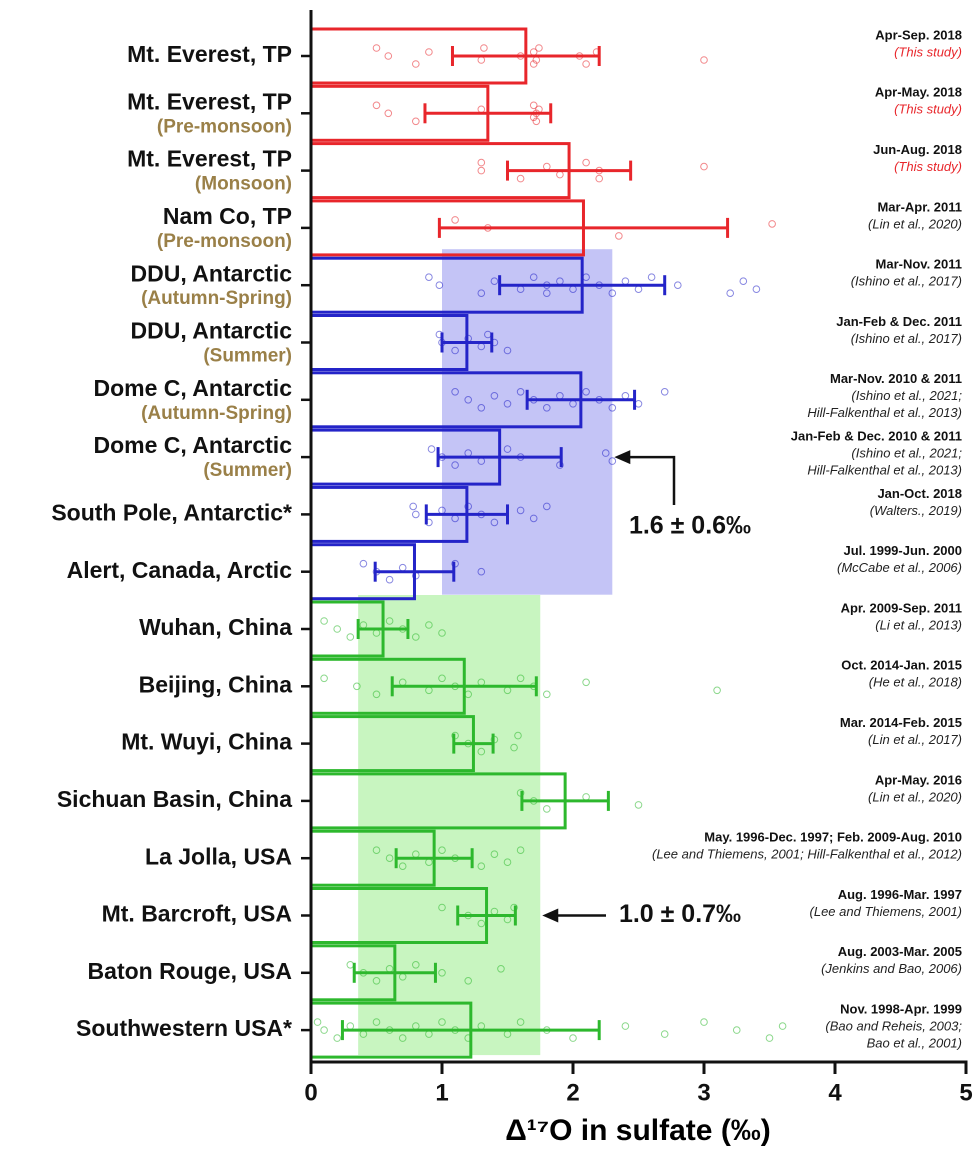  I want to click on reference-label: (Jenkins and Bao, 2006), so click(891, 968).